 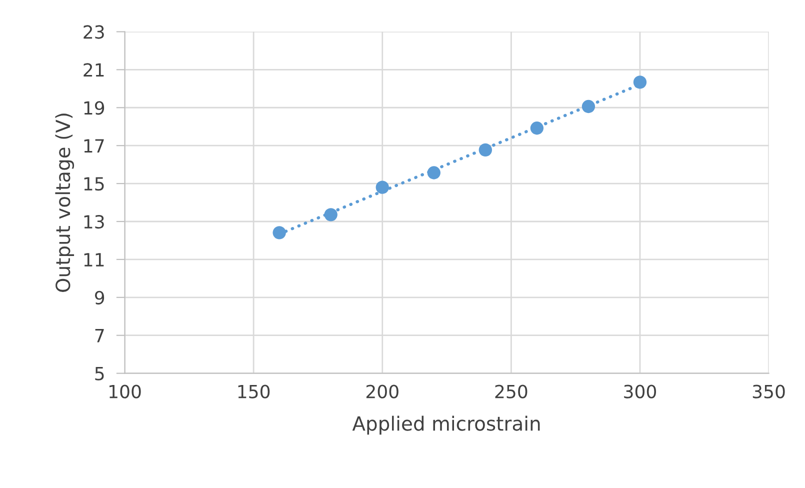 I want to click on y-tick-label: 15, so click(x=94, y=184).